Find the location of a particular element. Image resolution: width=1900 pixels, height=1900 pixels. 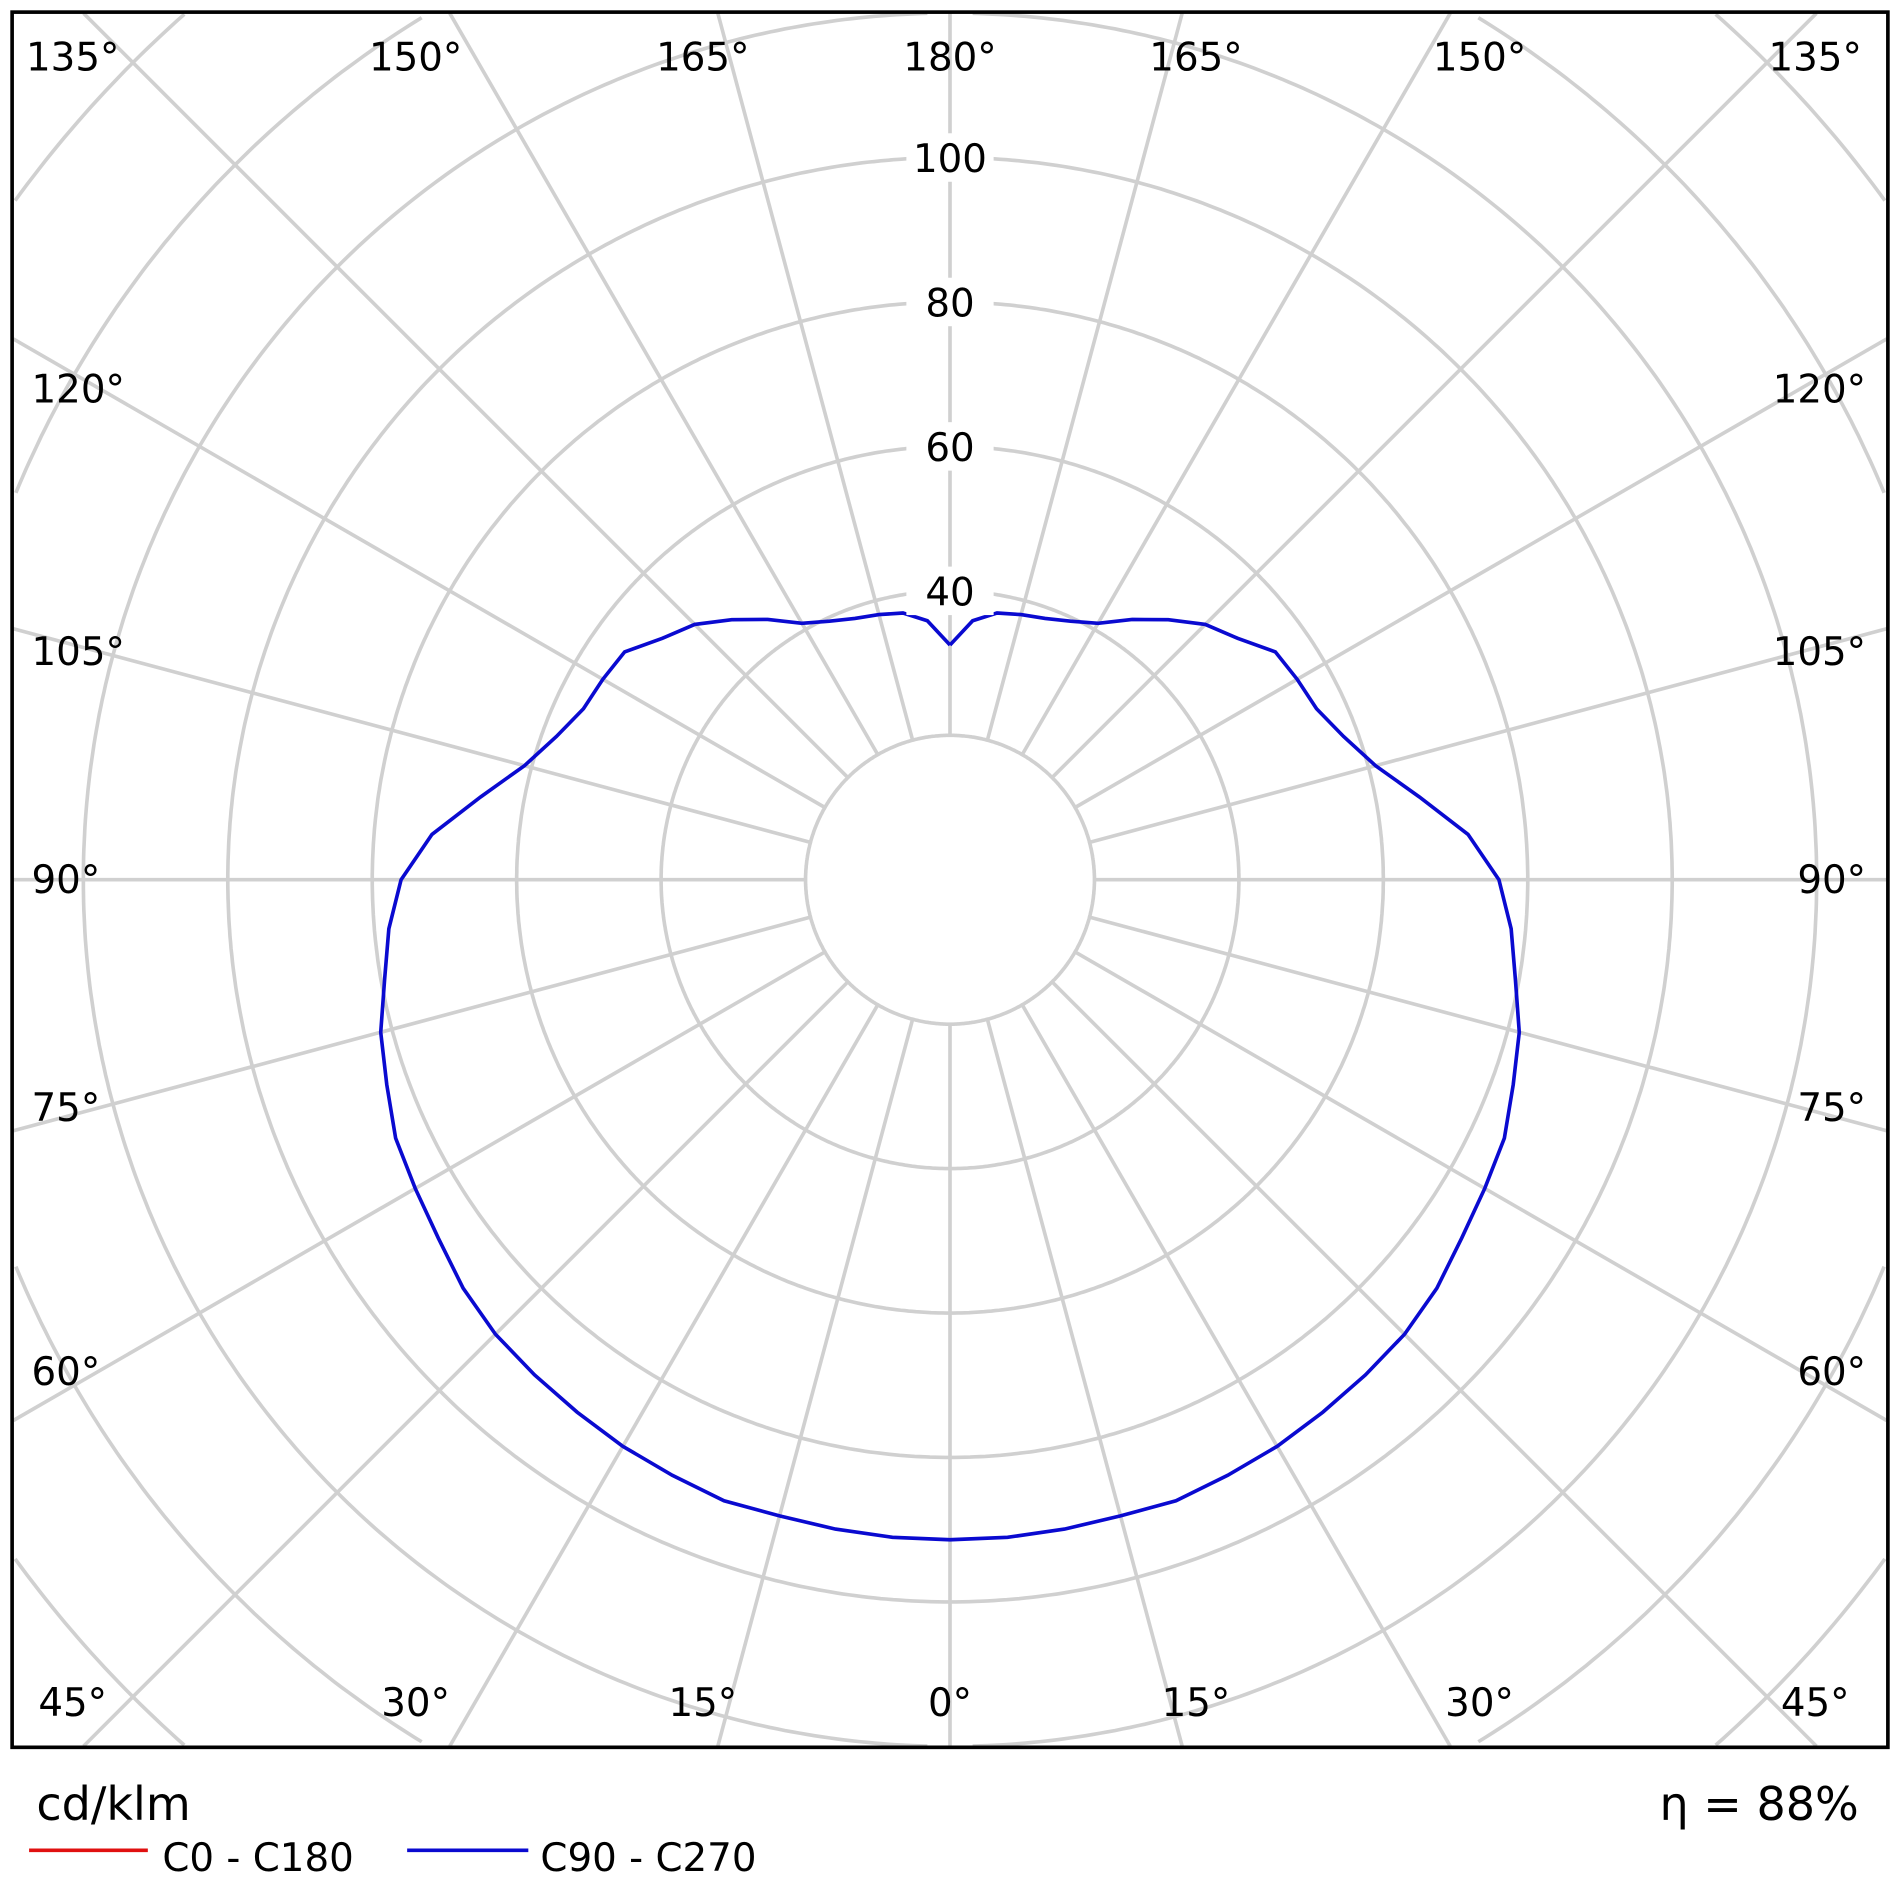

radial-tick-label: 40 is located at coordinates (949, 592).